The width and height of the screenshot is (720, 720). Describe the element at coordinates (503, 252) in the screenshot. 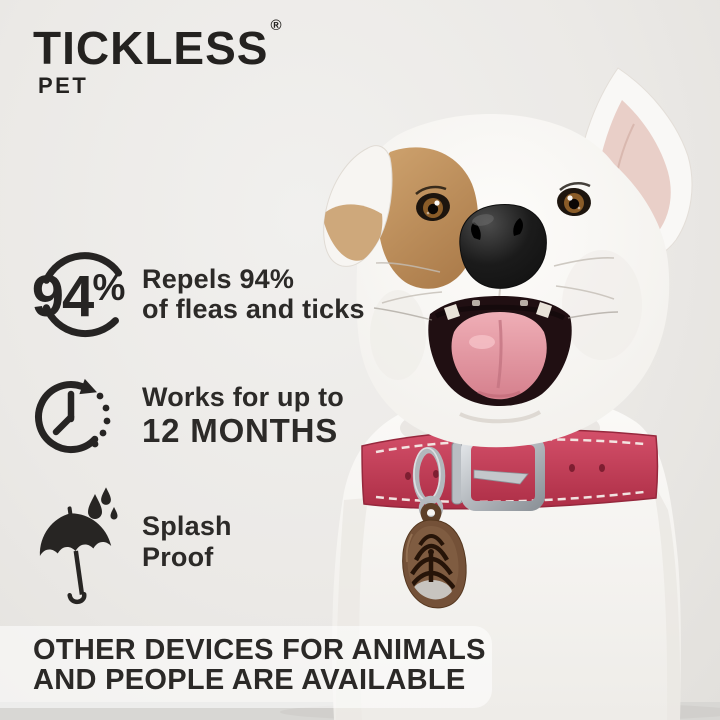

I see `dog-nose` at that location.